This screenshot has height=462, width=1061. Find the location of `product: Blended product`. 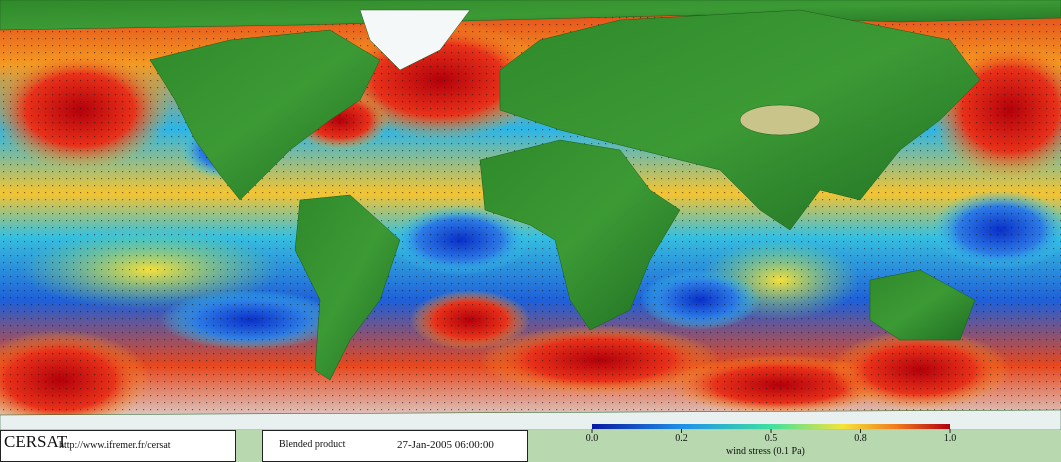

product: Blended product is located at coordinates (312, 444).